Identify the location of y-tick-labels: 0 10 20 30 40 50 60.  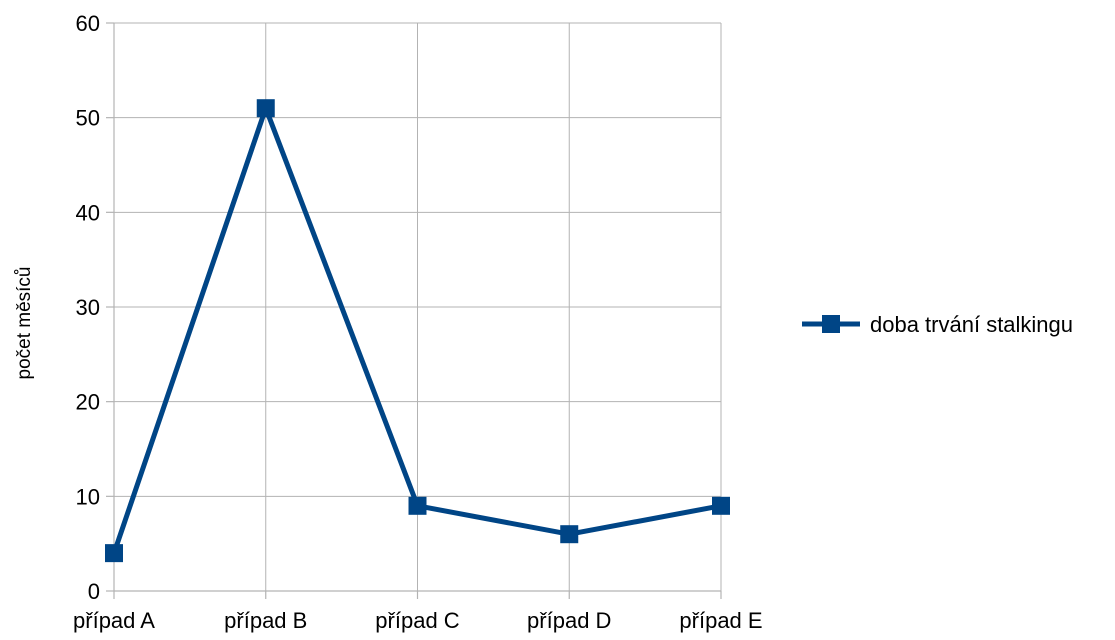
(88, 307).